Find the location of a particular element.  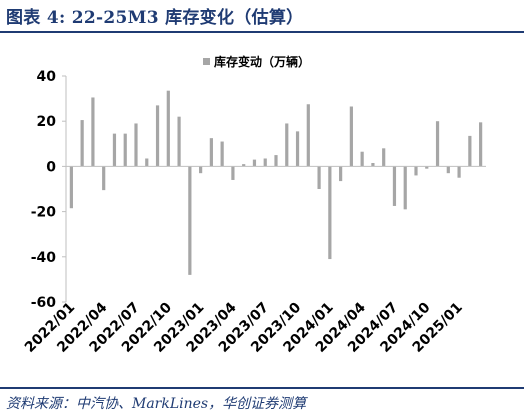

title-divider is located at coordinates (262, 32).